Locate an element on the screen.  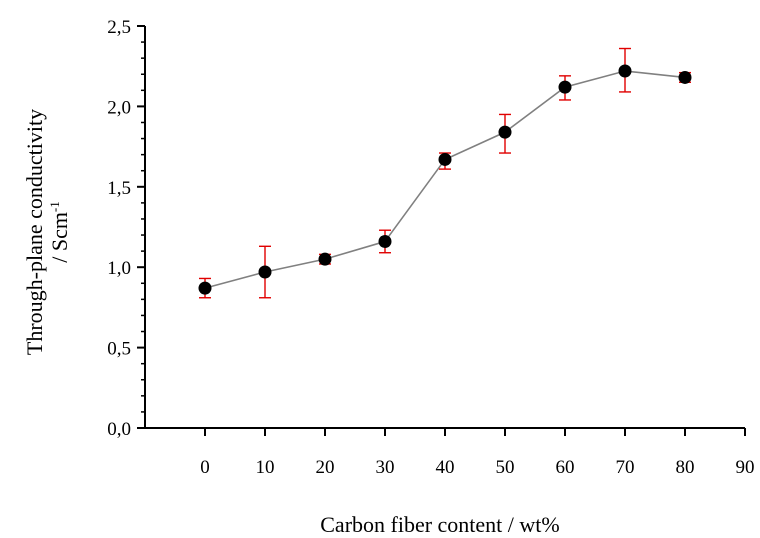
x-tick-label: 90 is located at coordinates (745, 467).